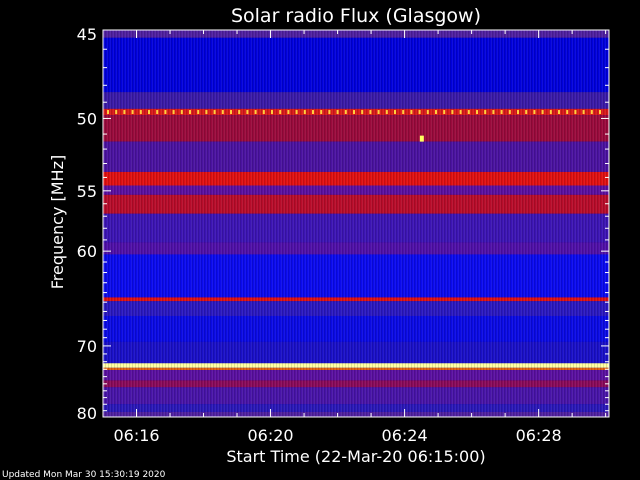  What do you see at coordinates (270, 435) in the screenshot?
I see `x-tick-label-1: 06:20` at bounding box center [270, 435].